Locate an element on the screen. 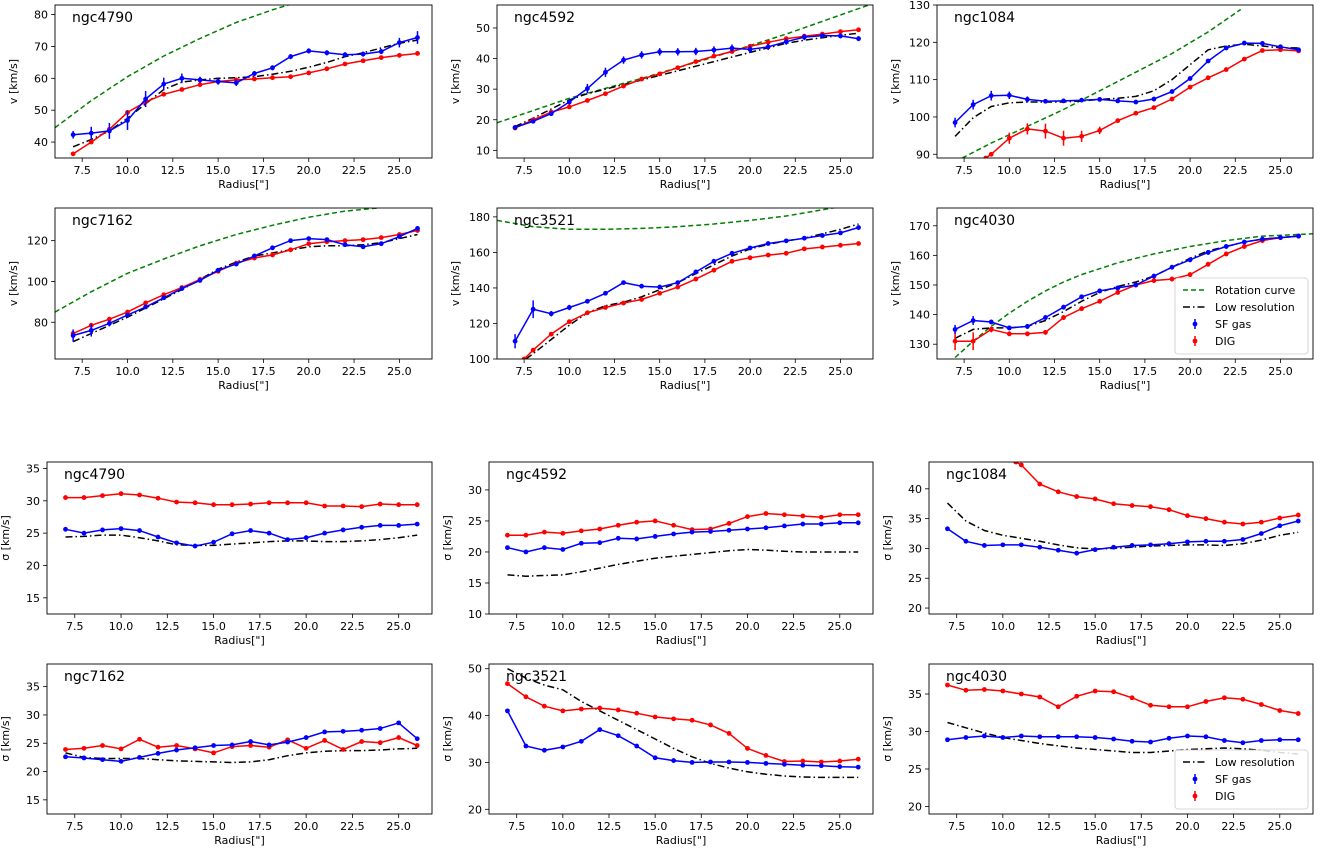 This screenshot has height=857, width=1327. y-tick-label: 30 is located at coordinates (915, 732).